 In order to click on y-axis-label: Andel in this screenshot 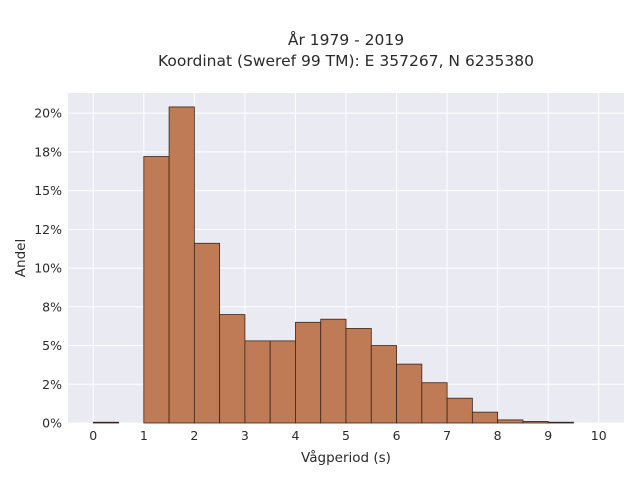, I will do `click(21, 258)`.